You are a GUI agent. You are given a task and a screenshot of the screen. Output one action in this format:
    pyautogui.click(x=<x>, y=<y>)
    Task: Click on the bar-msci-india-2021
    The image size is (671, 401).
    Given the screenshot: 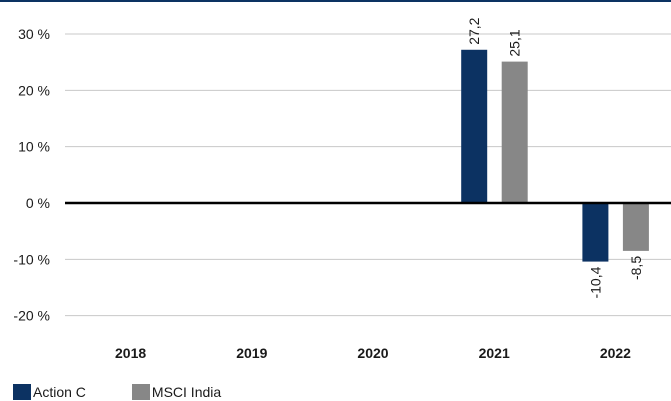 What is the action you would take?
    pyautogui.click(x=514, y=132)
    